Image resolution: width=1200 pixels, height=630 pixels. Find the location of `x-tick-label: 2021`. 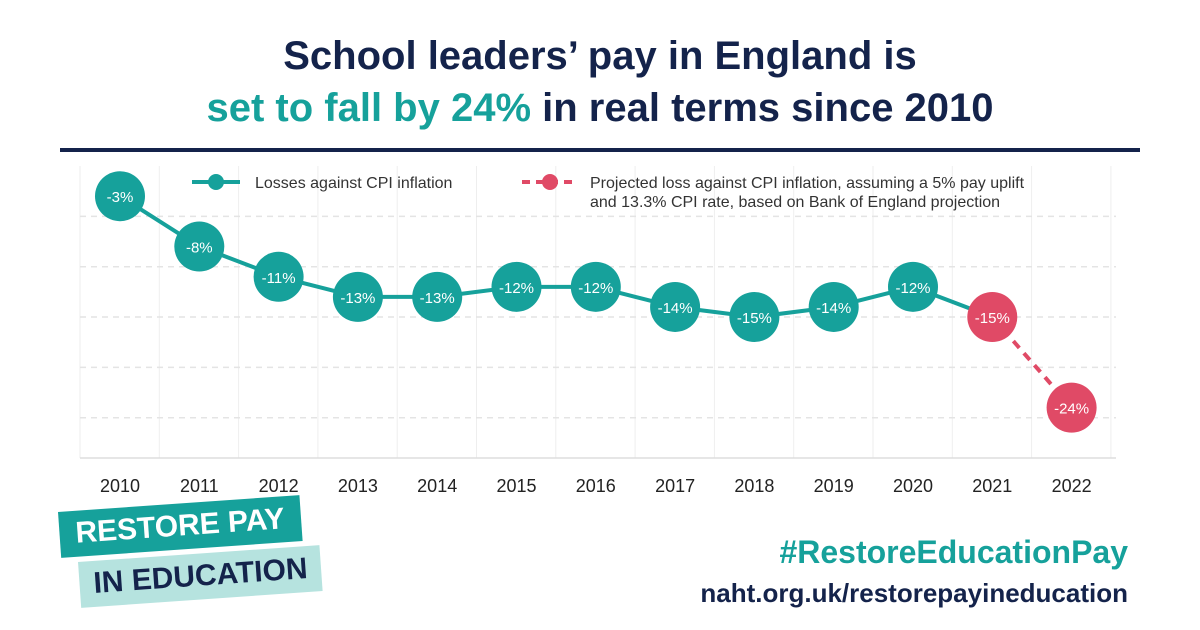

x-tick-label: 2021 is located at coordinates (992, 486).